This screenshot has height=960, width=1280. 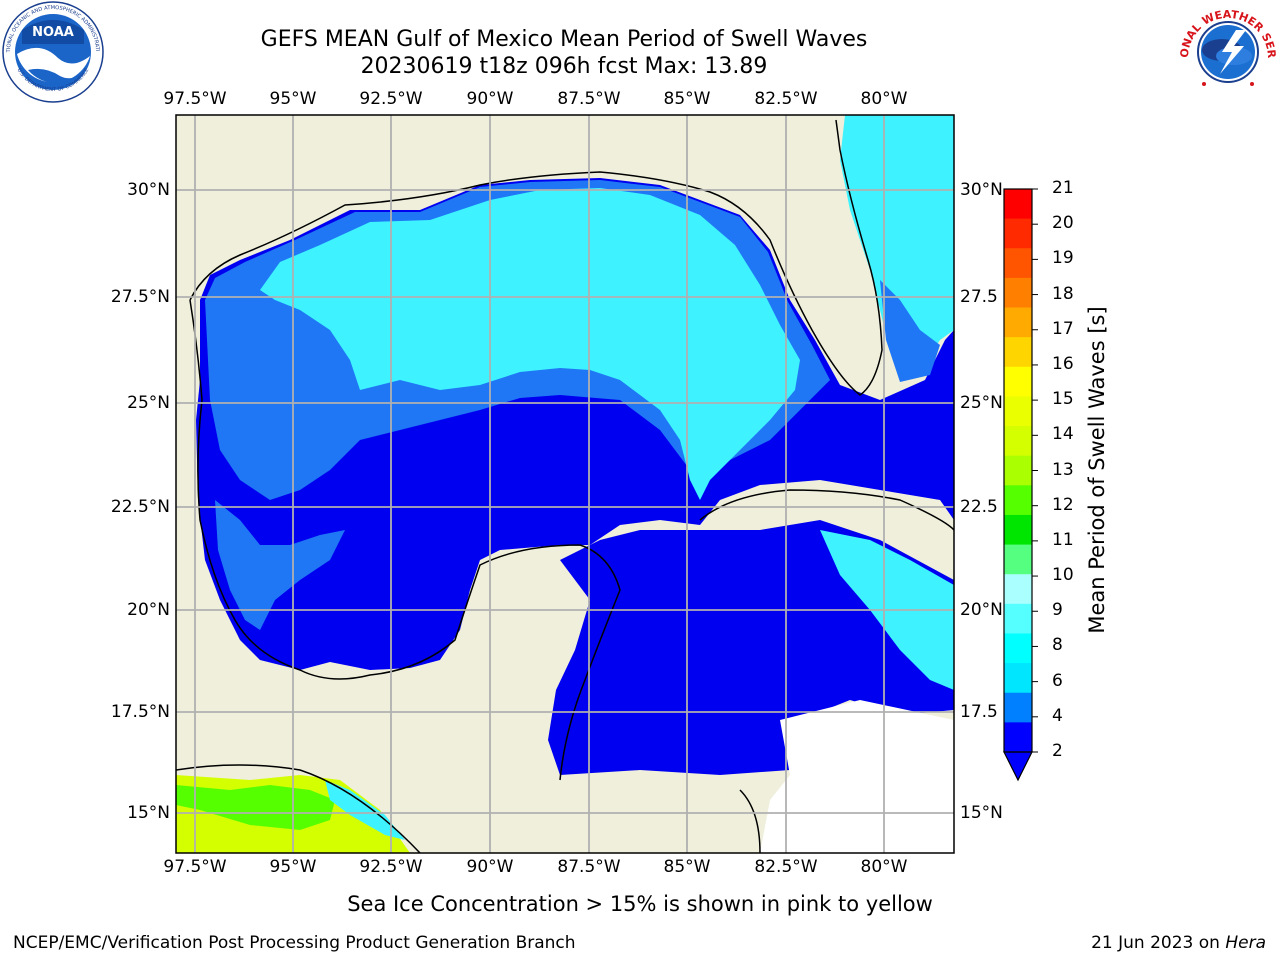 What do you see at coordinates (195, 867) in the screenshot?
I see `lon-label-bottom: 97.5°W` at bounding box center [195, 867].